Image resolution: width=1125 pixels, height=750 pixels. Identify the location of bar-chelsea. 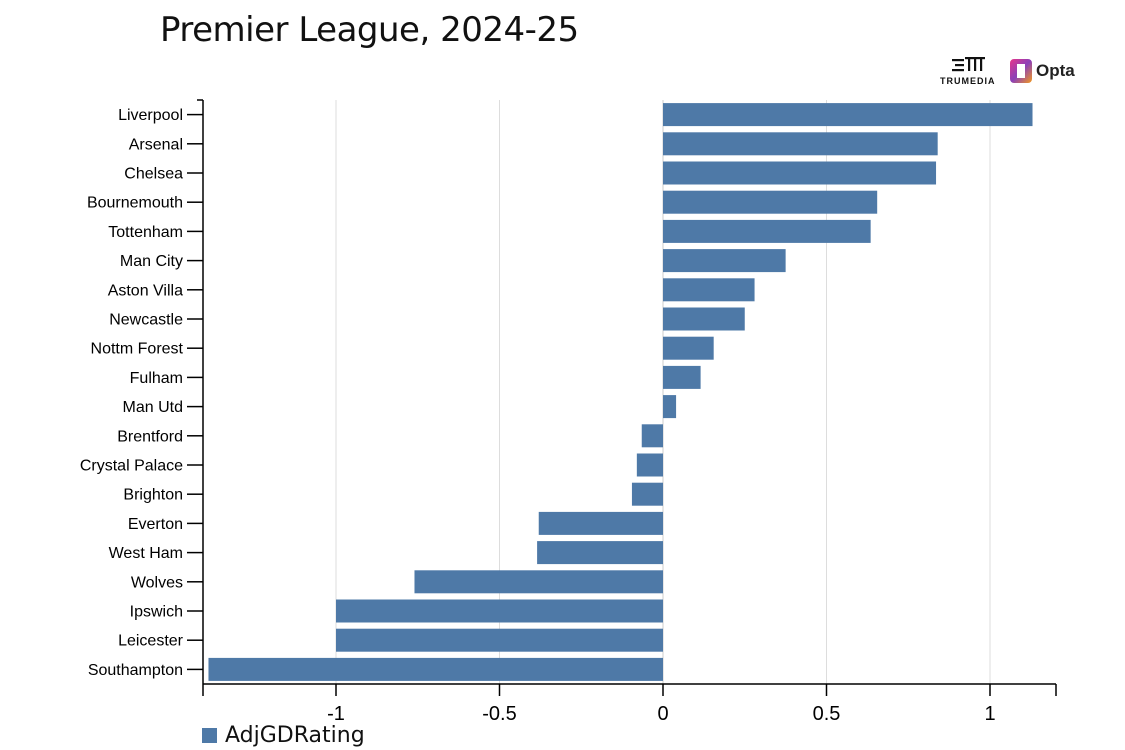
(800, 173).